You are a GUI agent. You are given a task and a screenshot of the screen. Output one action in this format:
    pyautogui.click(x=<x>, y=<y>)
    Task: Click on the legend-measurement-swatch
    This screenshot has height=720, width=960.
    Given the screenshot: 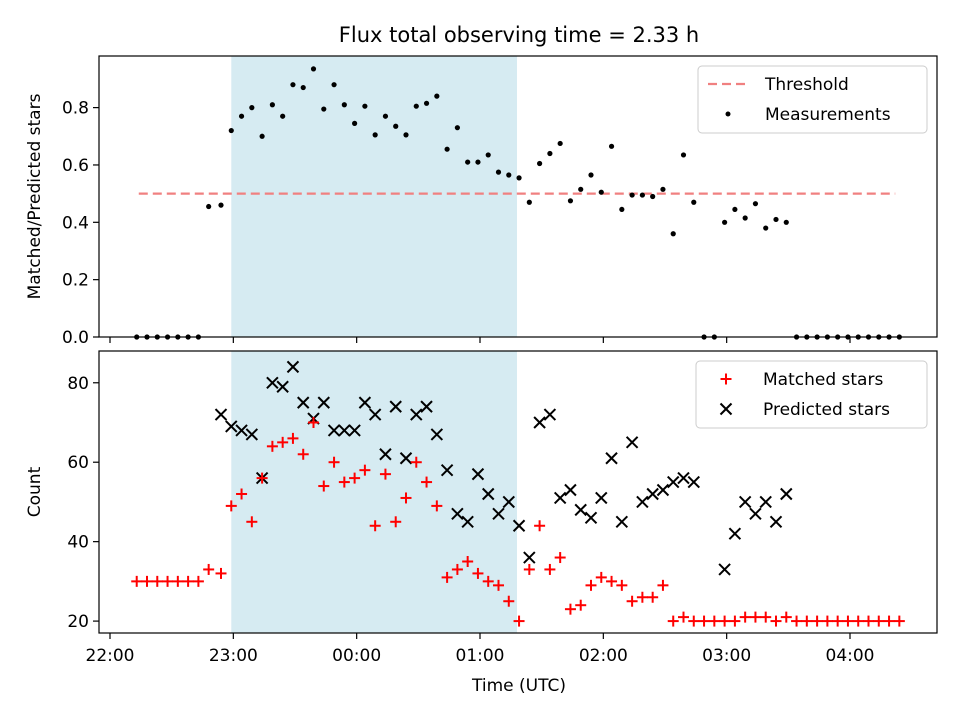 What is the action you would take?
    pyautogui.click(x=728, y=114)
    